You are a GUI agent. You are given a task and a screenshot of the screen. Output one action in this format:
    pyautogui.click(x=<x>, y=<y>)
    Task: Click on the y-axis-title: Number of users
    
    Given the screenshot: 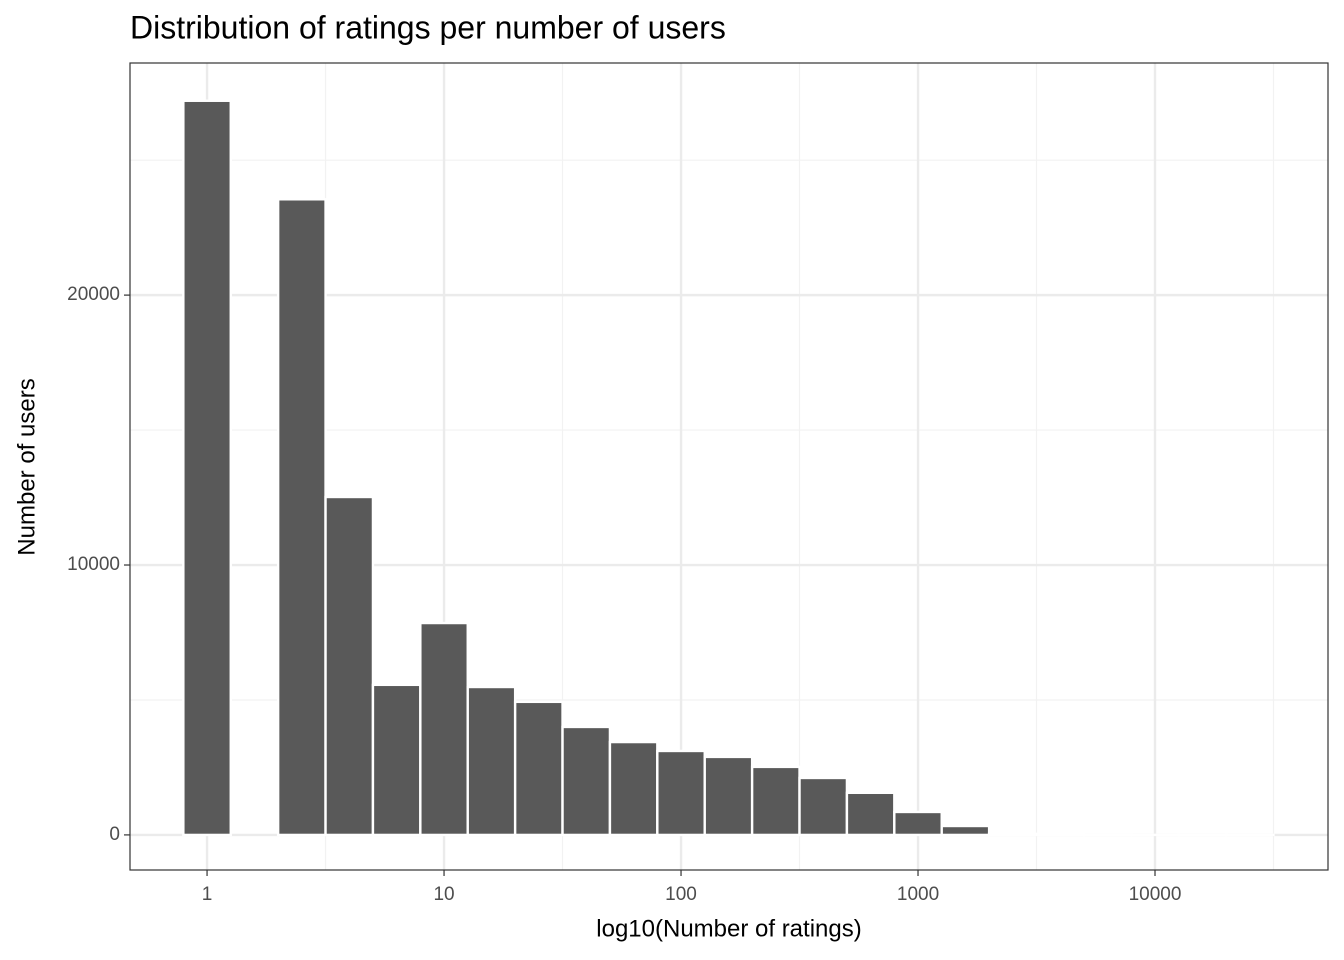 What is the action you would take?
    pyautogui.click(x=26, y=466)
    